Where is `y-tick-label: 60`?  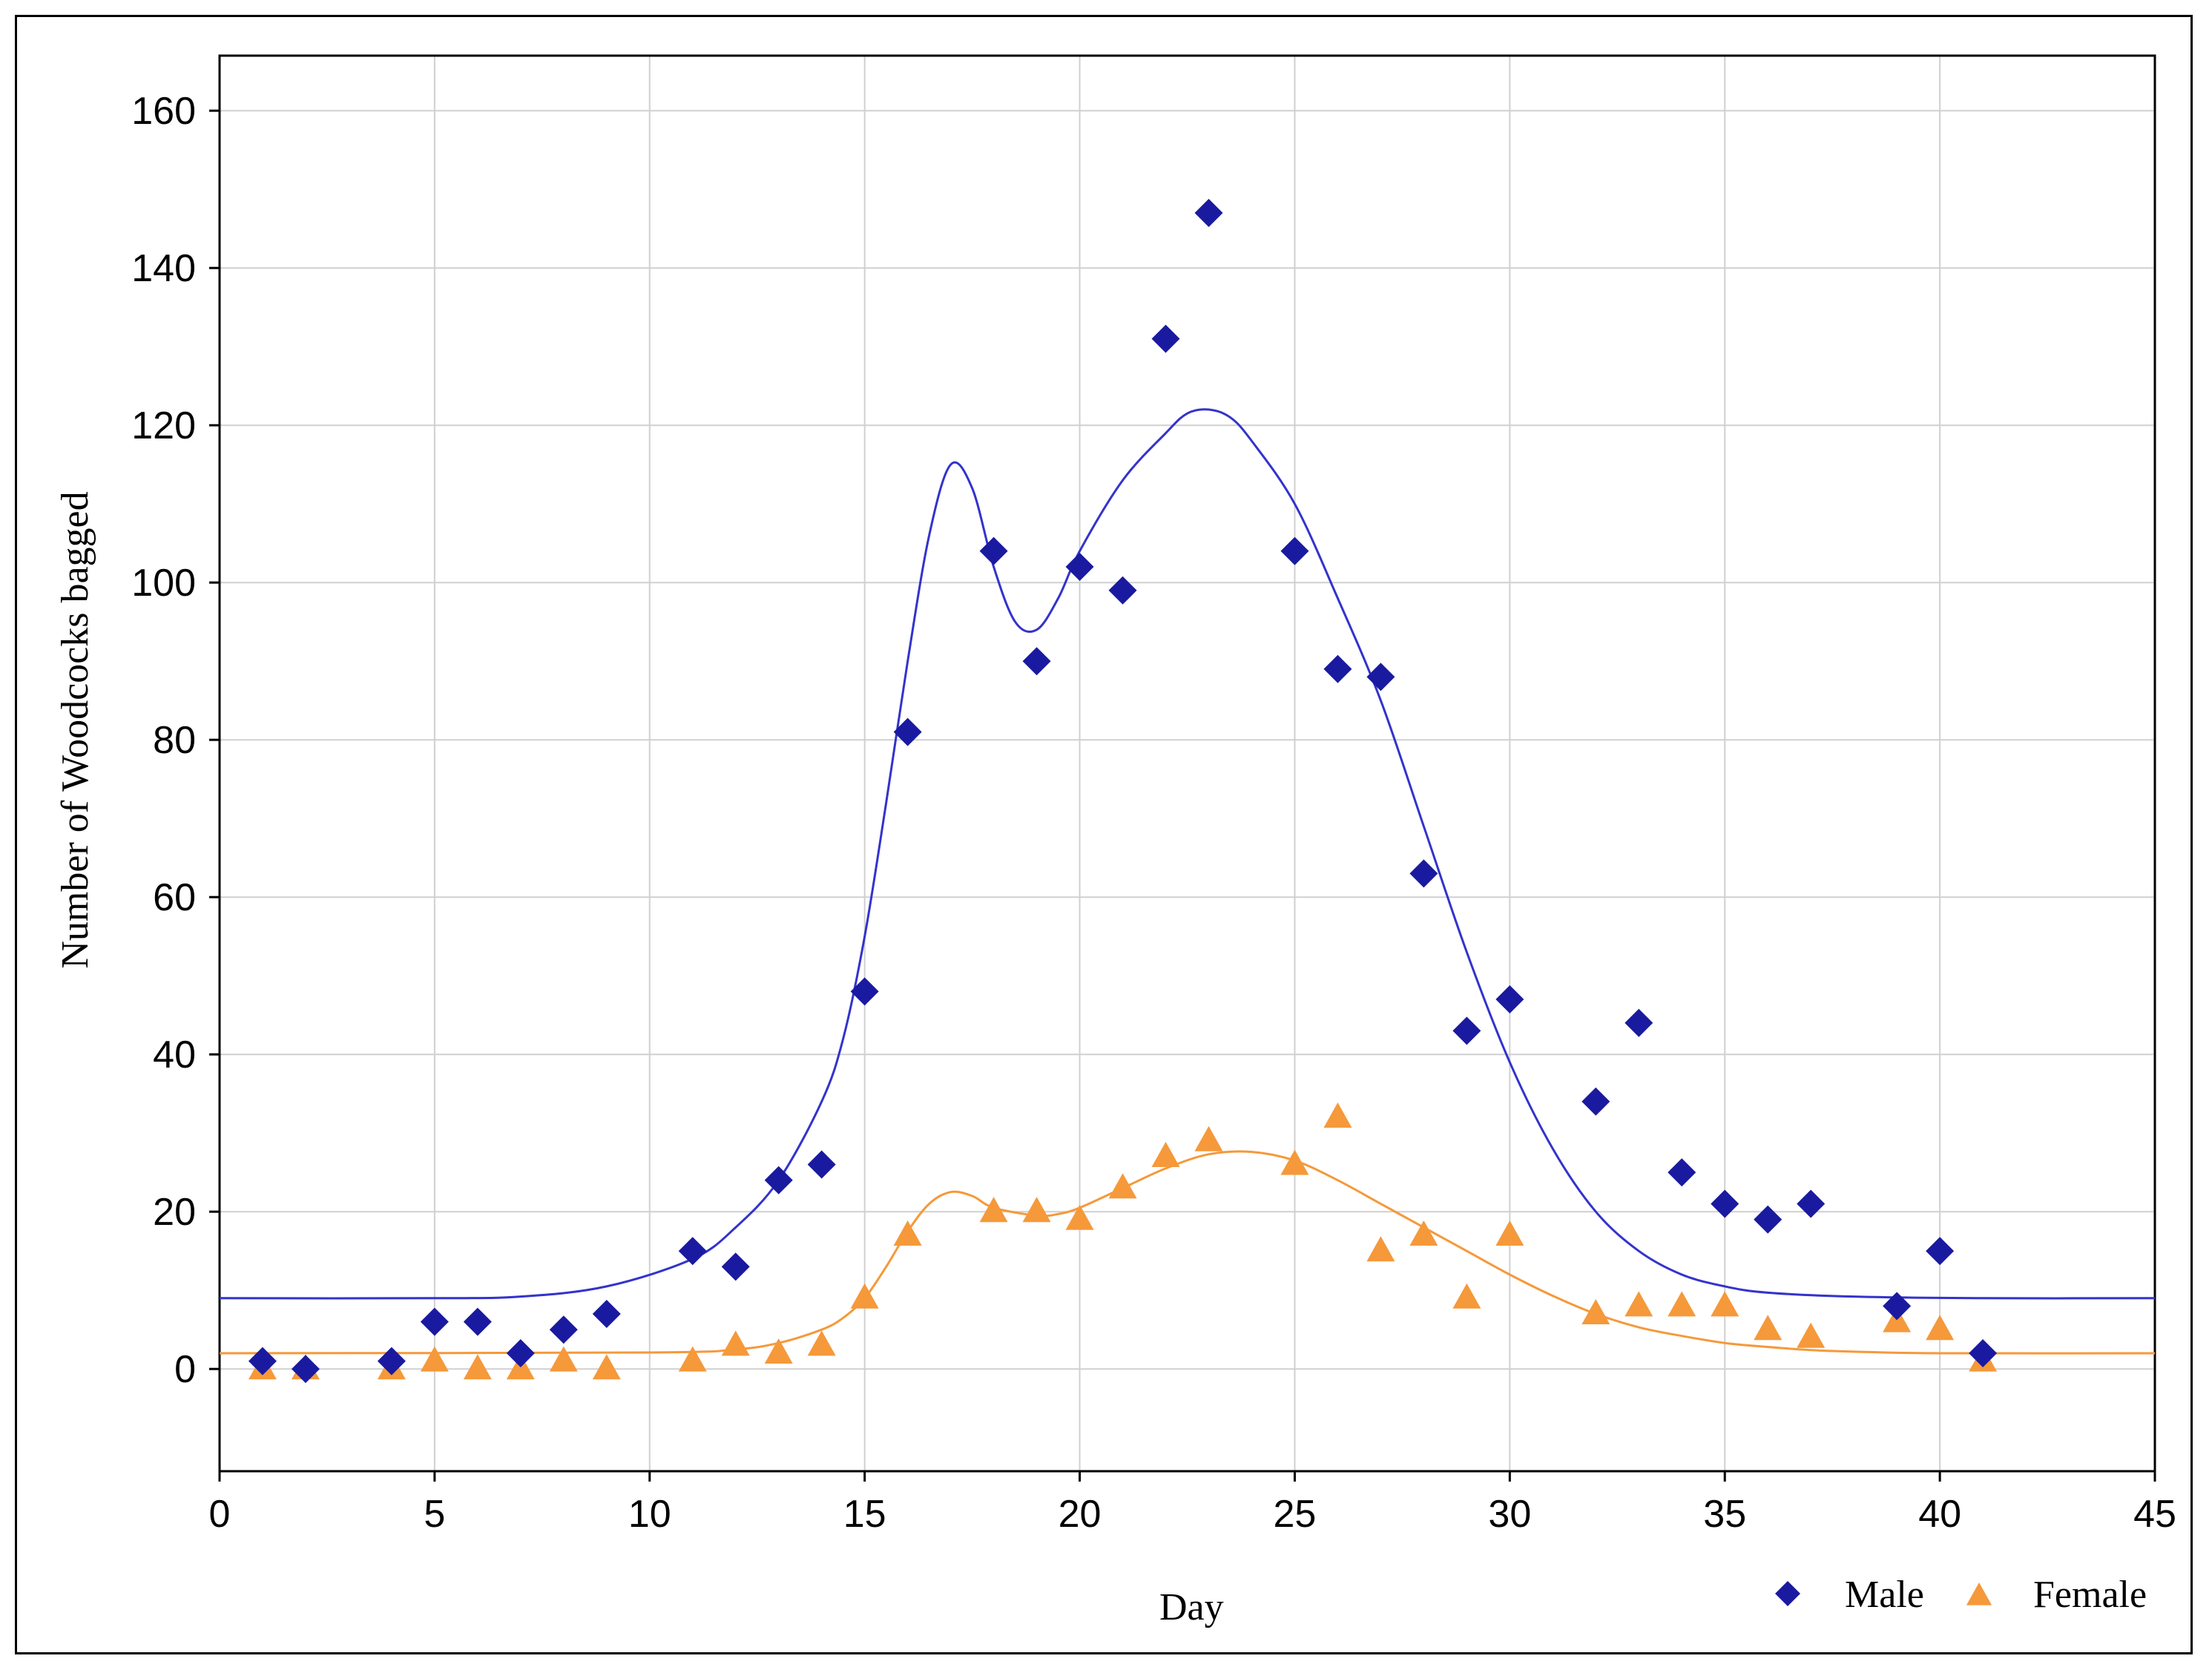 y-tick-label: 60 is located at coordinates (175, 898).